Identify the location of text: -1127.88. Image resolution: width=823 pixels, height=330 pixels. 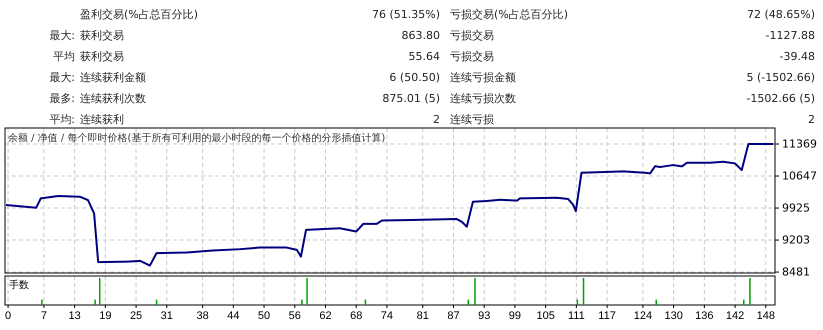
(790, 35).